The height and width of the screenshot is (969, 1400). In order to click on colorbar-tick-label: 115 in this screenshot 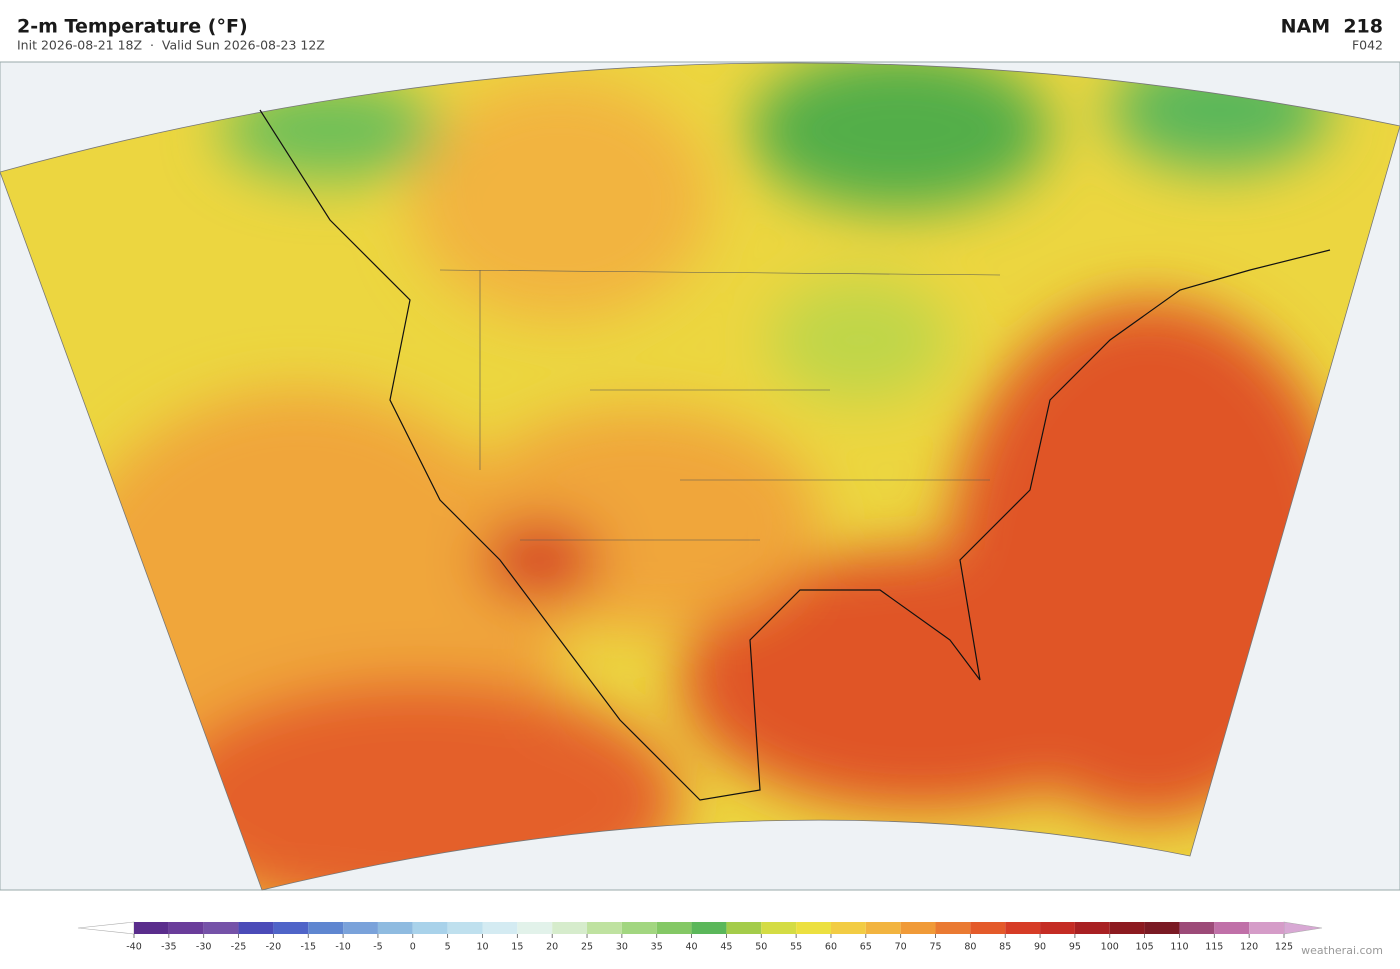, I will do `click(1214, 947)`.